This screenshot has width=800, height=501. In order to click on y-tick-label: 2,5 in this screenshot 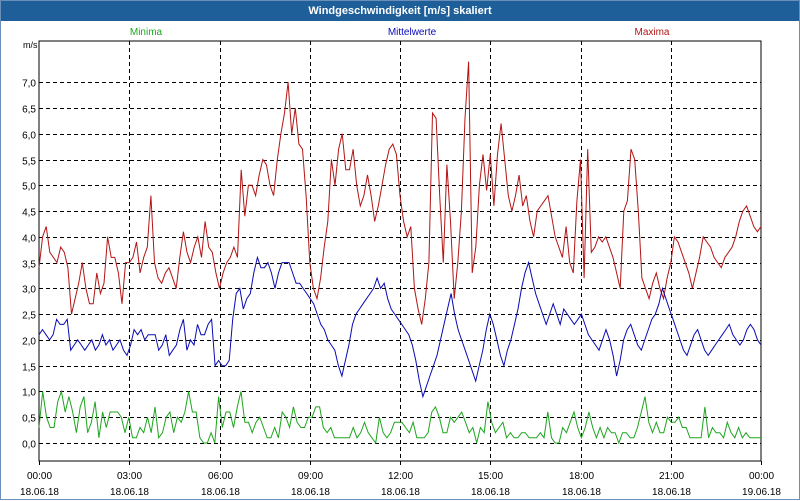, I will do `click(29, 316)`.